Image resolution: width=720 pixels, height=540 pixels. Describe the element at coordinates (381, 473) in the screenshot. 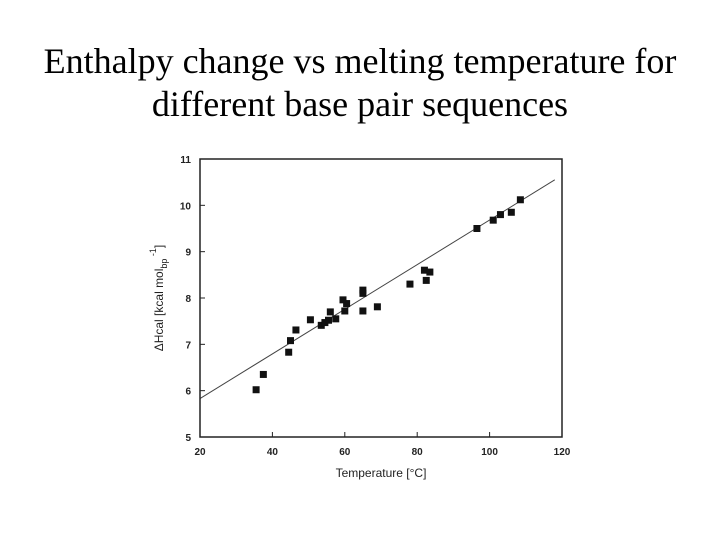

I see `x-axis-label: Temperature [°C]` at that location.